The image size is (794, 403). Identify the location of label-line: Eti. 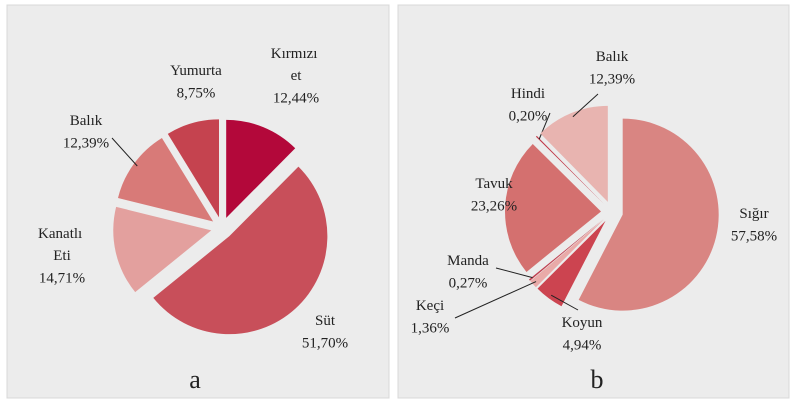
(62, 256).